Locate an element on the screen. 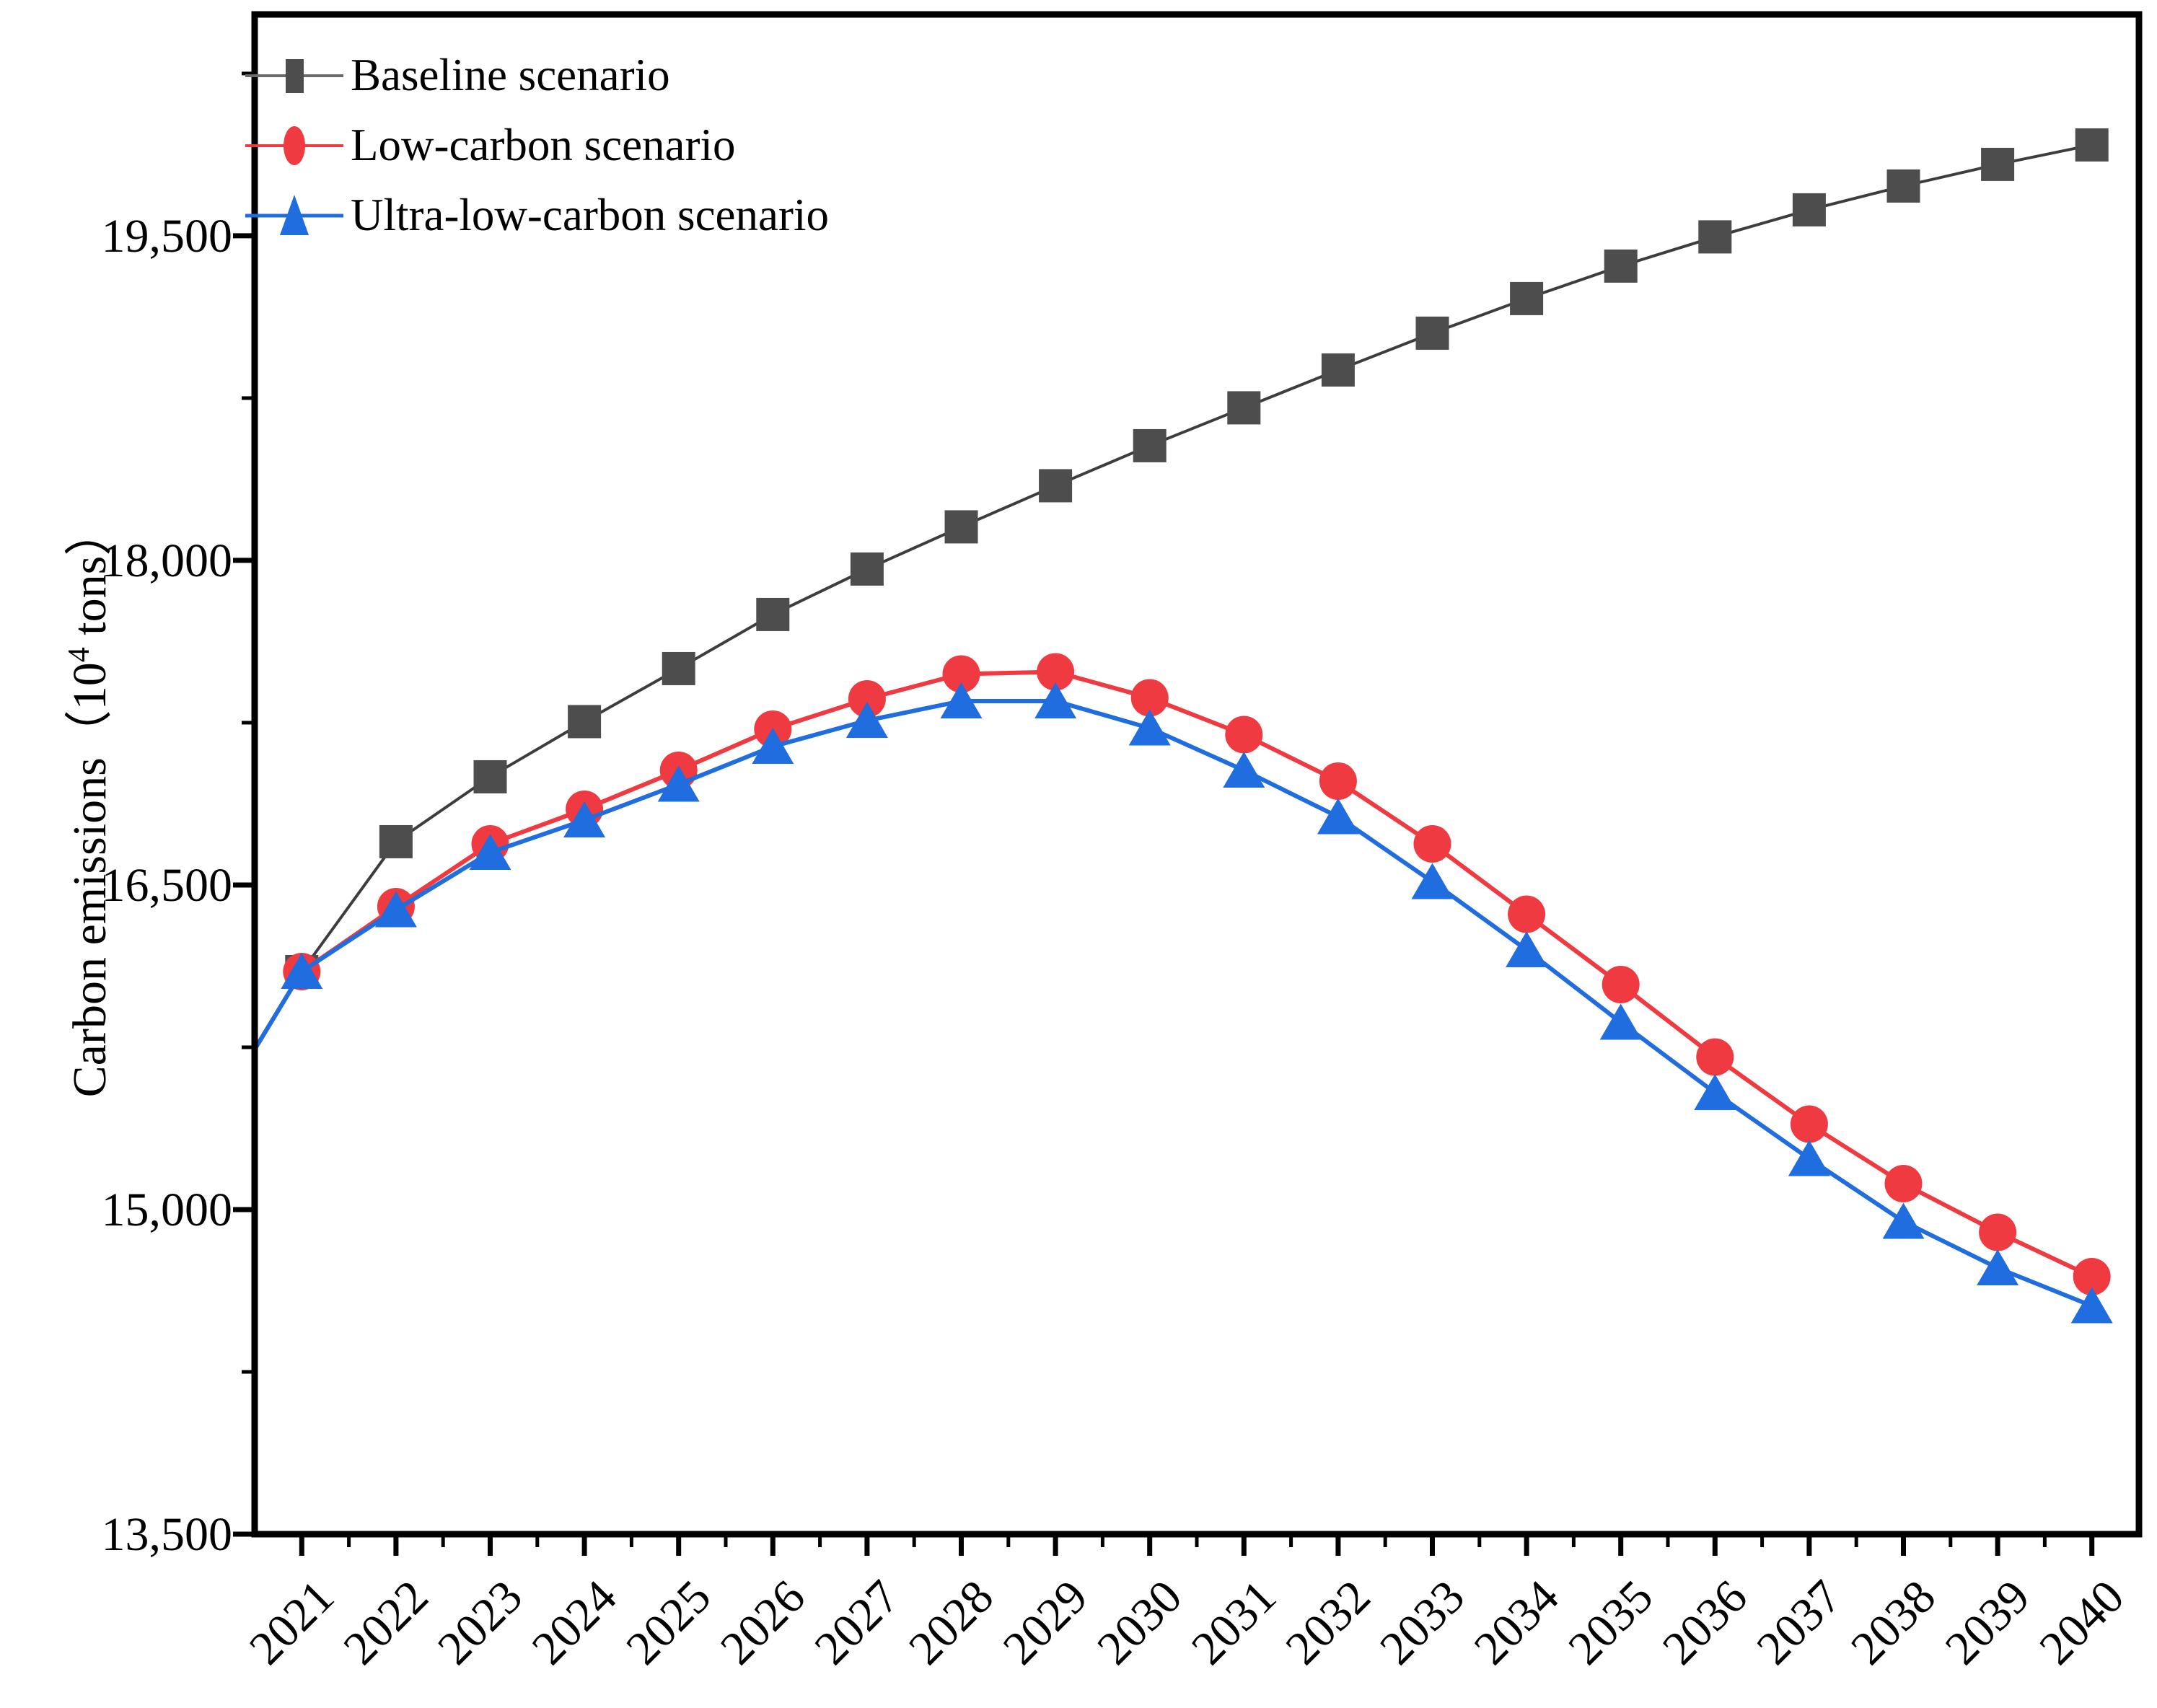 This screenshot has height=1708, width=2157. svg-text: 2023 is located at coordinates (480, 1623).